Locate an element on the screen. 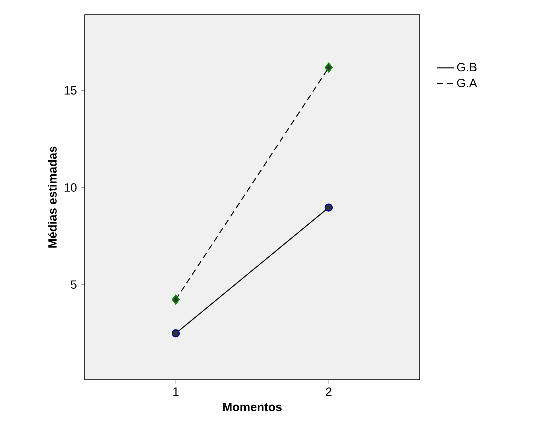  x-tick-label: 1 is located at coordinates (176, 392).